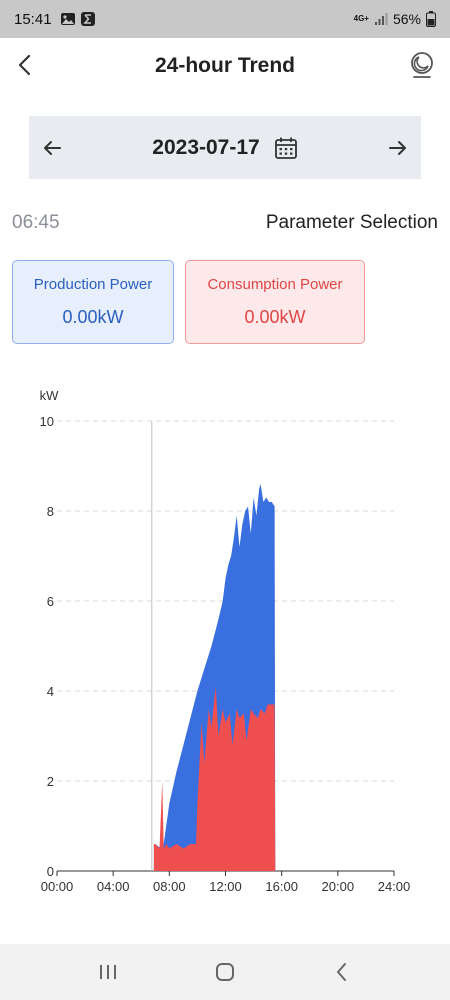 This screenshot has height=1000, width=450. Describe the element at coordinates (406, 19) in the screenshot. I see `battery-percent: 56%` at that location.